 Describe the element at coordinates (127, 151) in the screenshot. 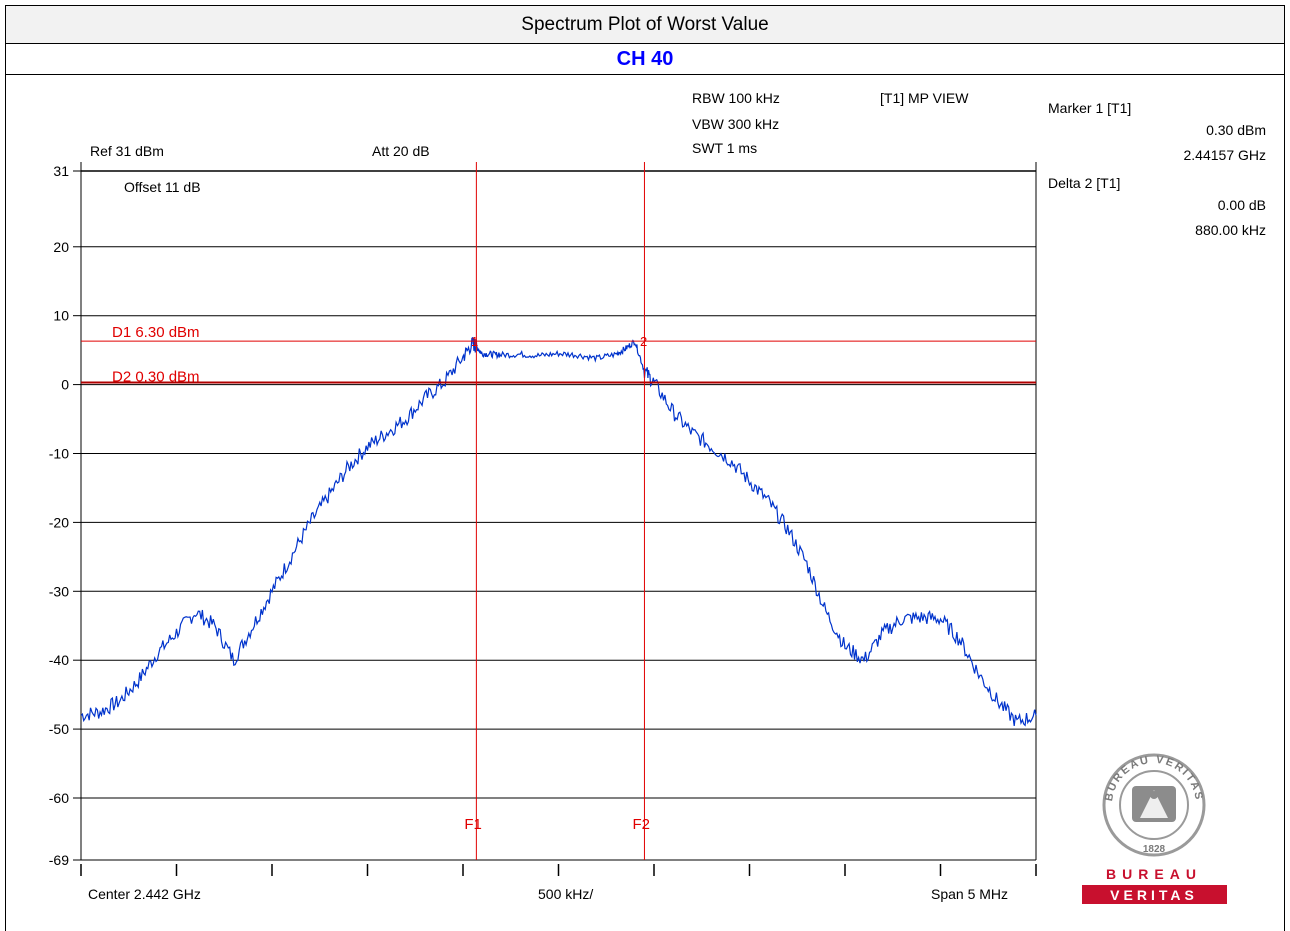

I see `ref-level: Ref 31 dBm` at that location.